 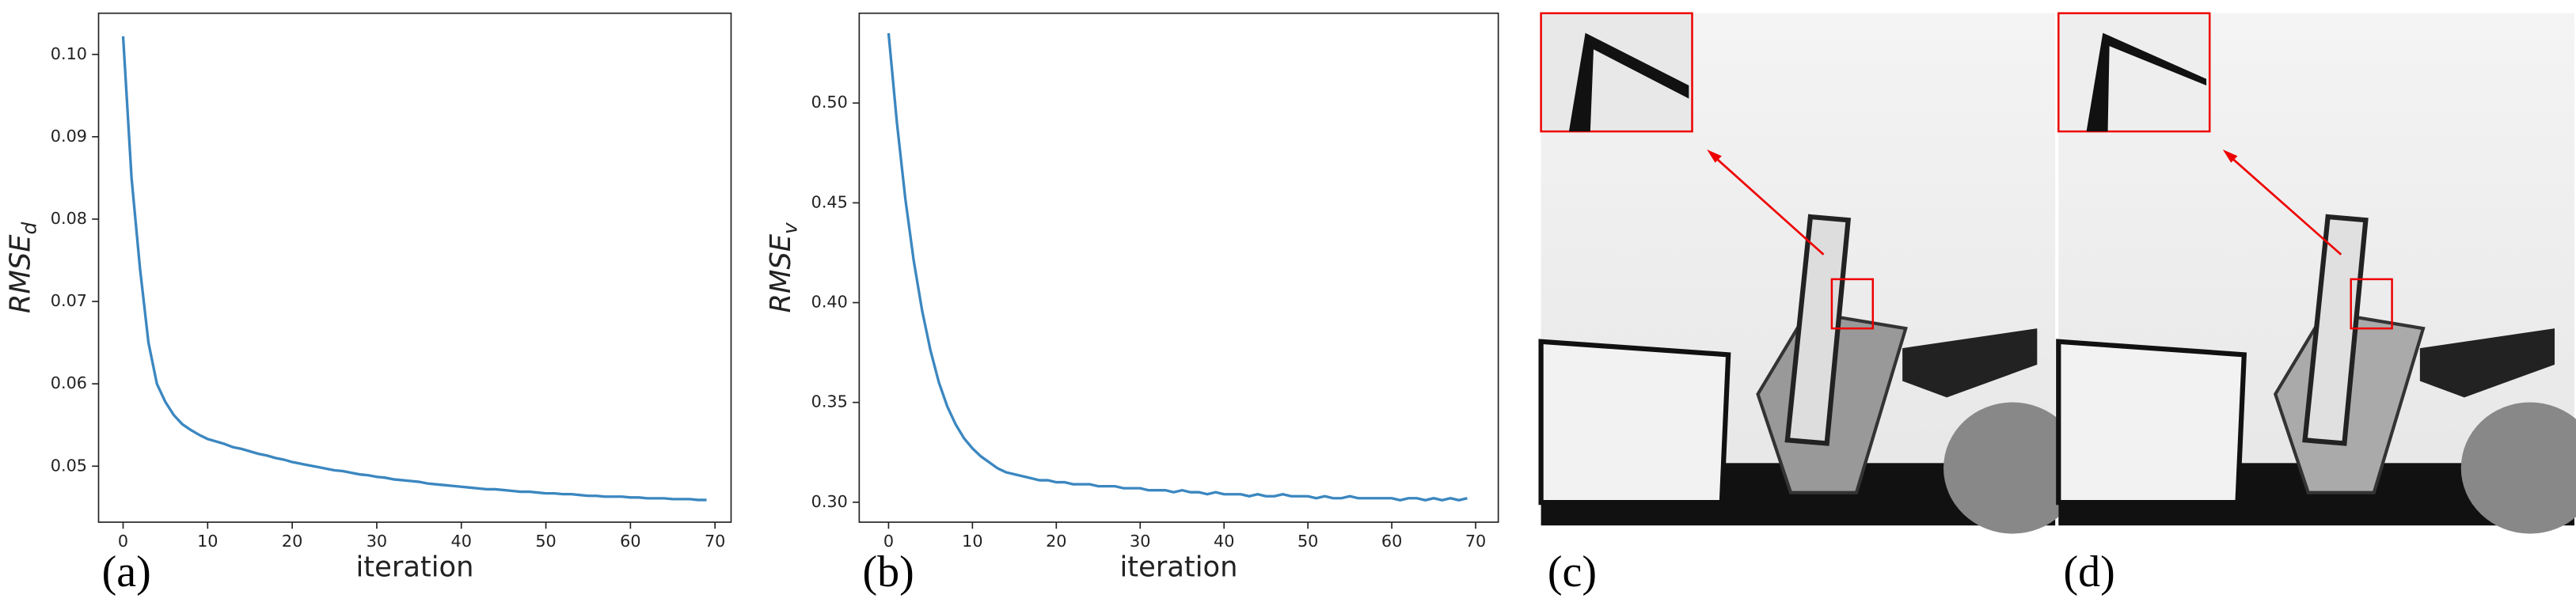 What do you see at coordinates (69, 465) in the screenshot?
I see `y-tick-label: 0.05` at bounding box center [69, 465].